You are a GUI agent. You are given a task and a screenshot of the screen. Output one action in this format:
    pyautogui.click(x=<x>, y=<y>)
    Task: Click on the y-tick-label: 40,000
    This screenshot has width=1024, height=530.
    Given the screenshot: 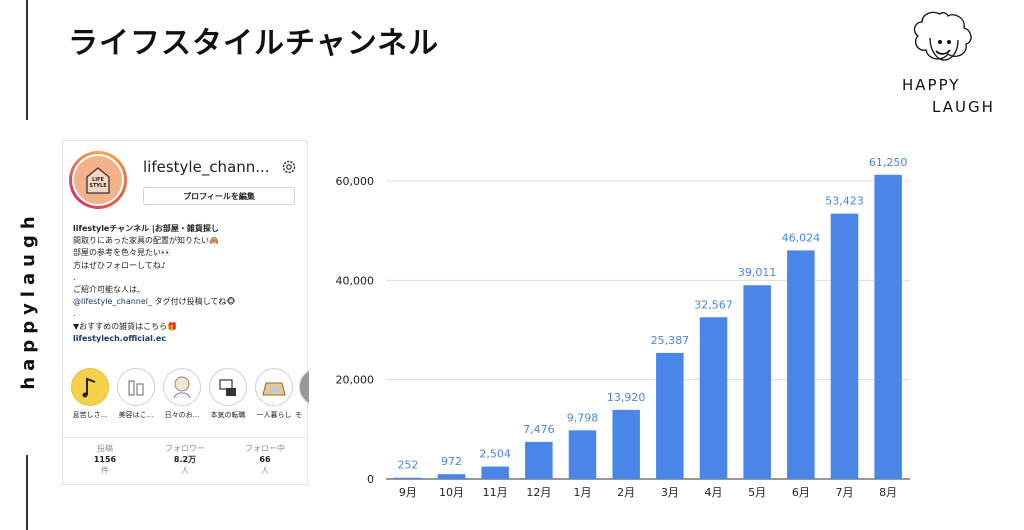 What is the action you would take?
    pyautogui.click(x=355, y=280)
    